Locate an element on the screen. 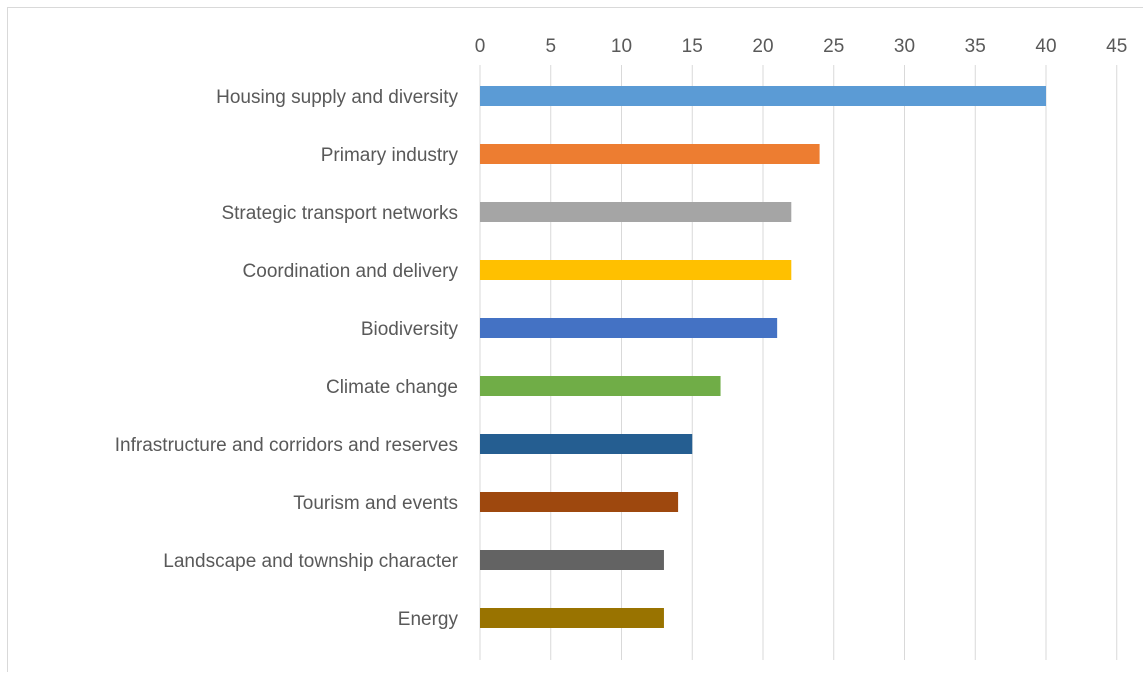  x-tick-label: 40 is located at coordinates (1045, 46).